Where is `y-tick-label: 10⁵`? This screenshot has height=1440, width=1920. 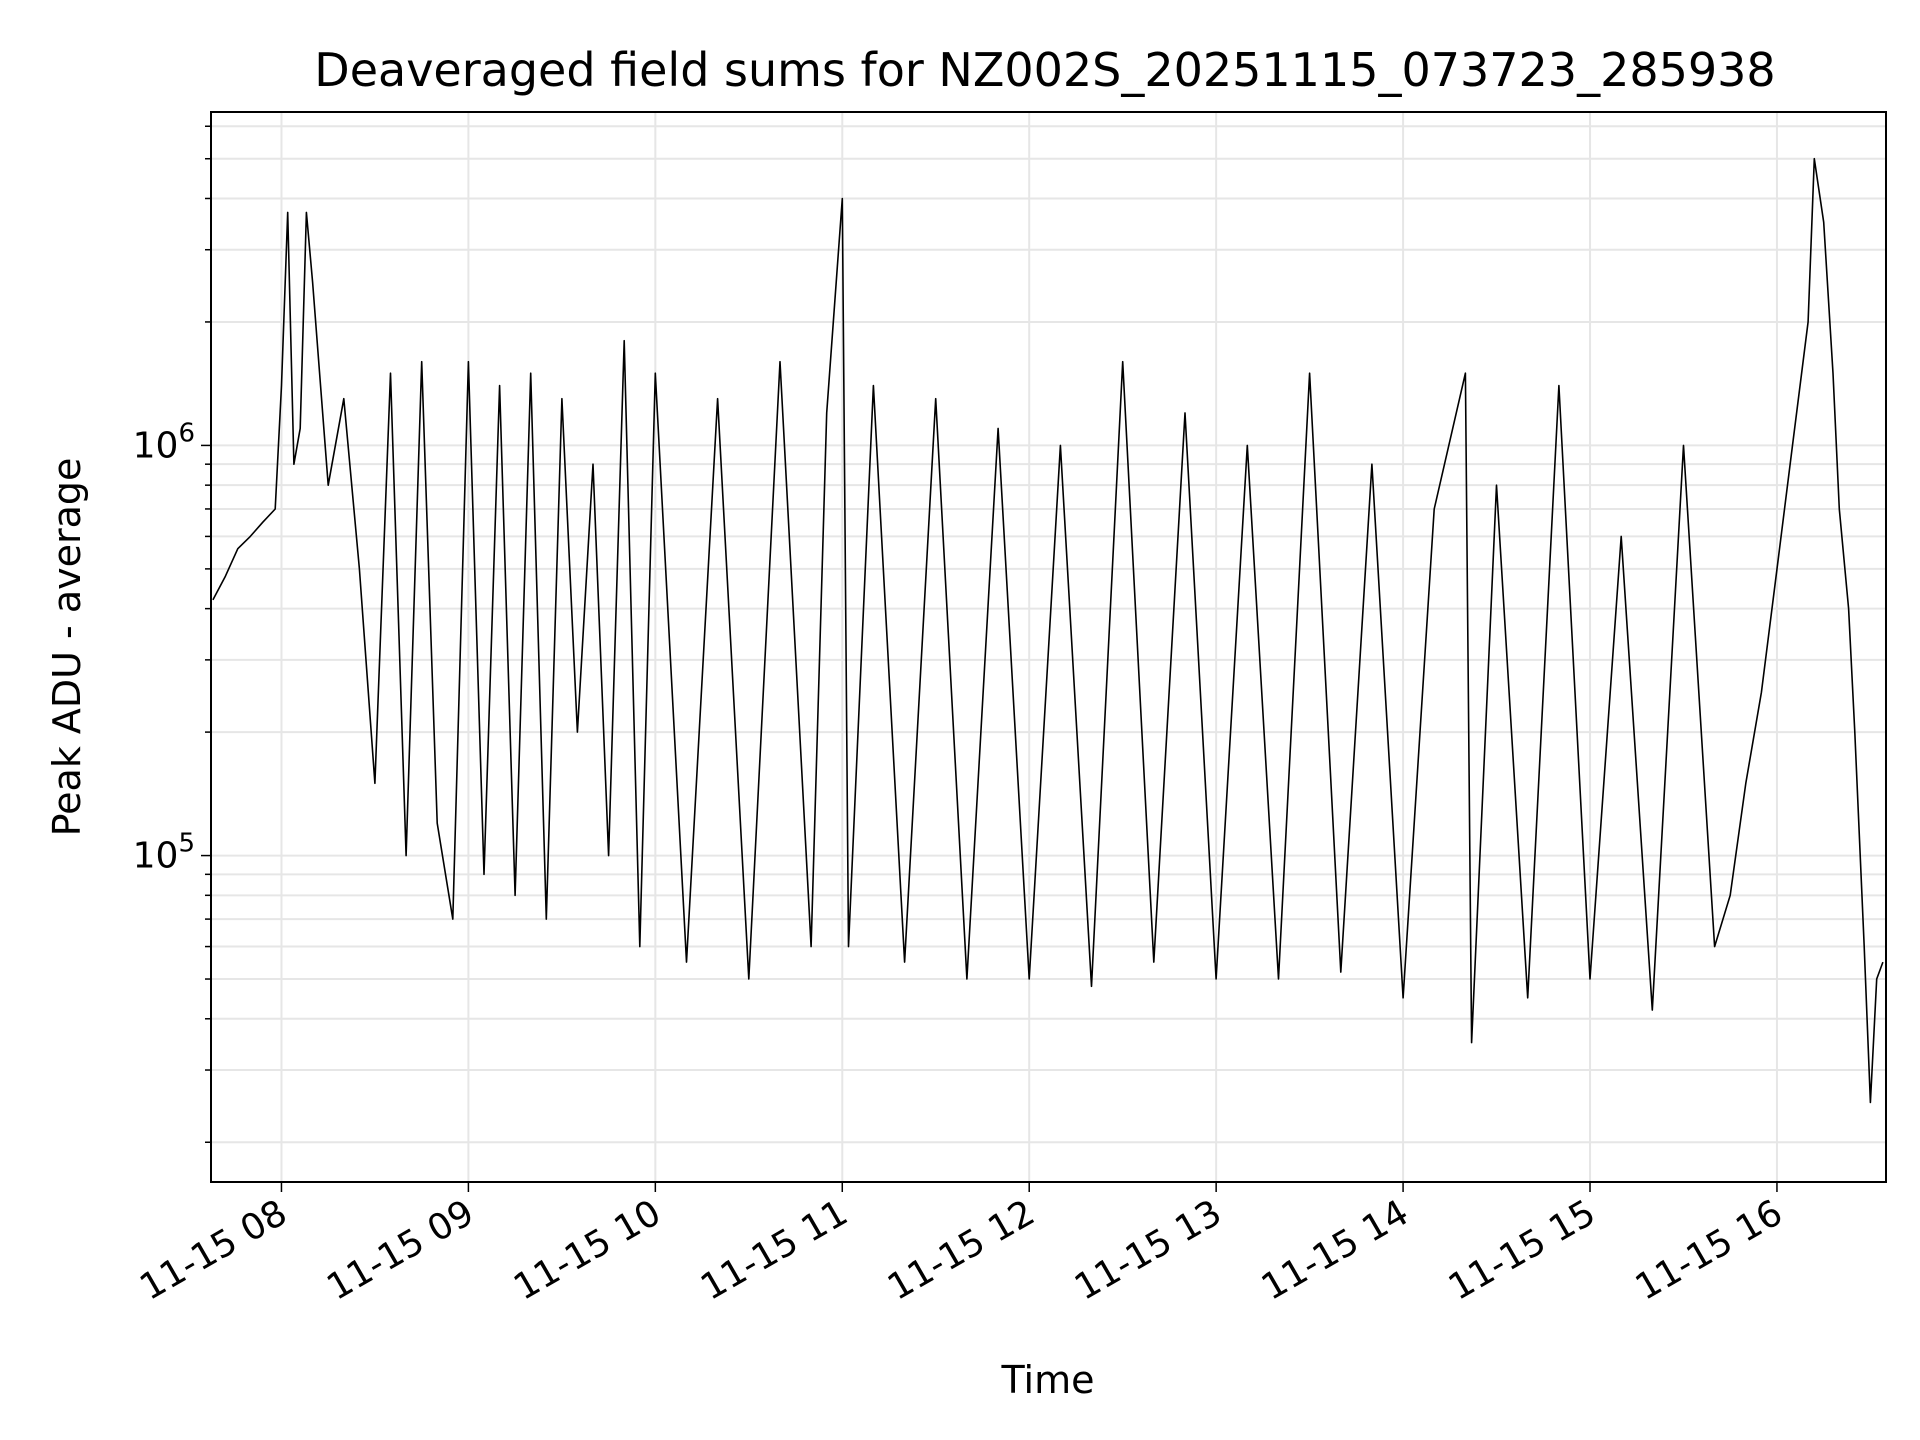 y-tick-label: 10⁵ is located at coordinates (164, 853).